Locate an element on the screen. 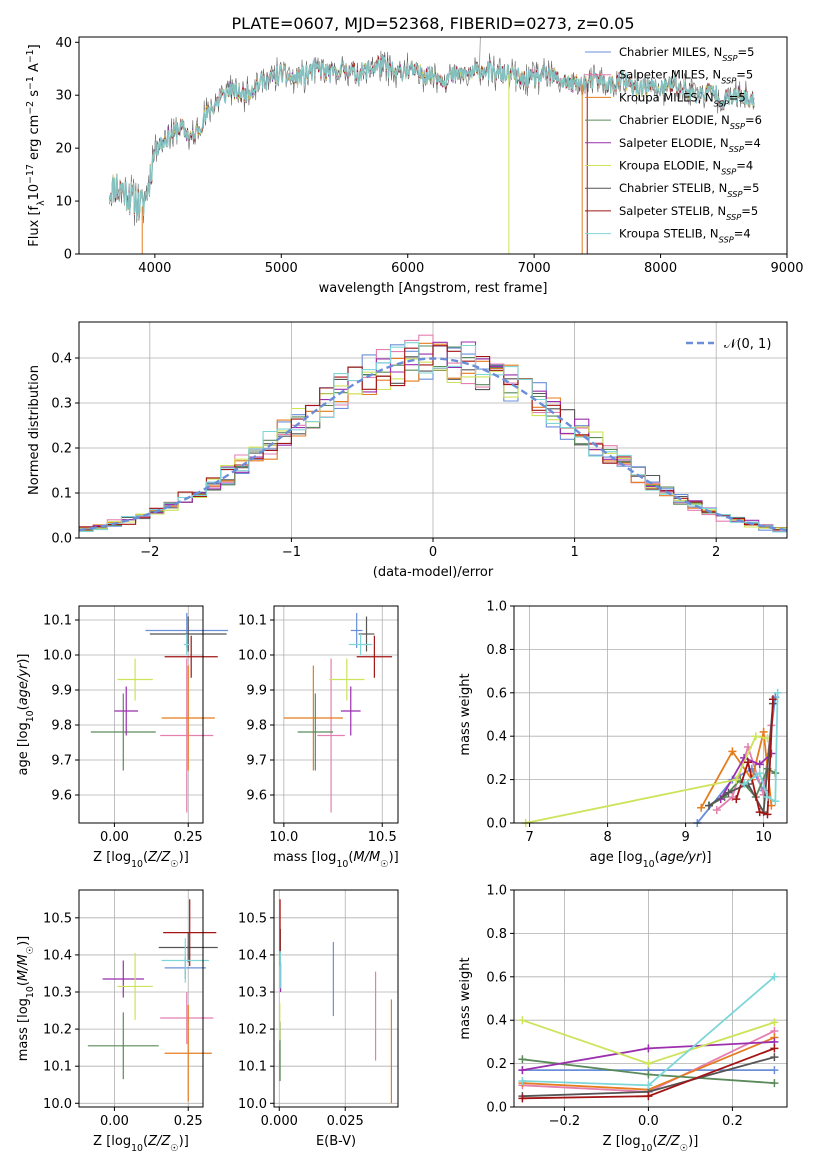  z_age-frame is located at coordinates (141, 714).